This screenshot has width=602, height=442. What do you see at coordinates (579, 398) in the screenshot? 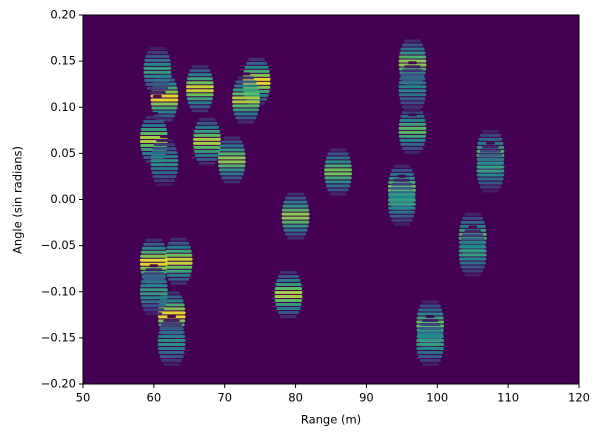
I see `x-tick-label: 120` at bounding box center [579, 398].